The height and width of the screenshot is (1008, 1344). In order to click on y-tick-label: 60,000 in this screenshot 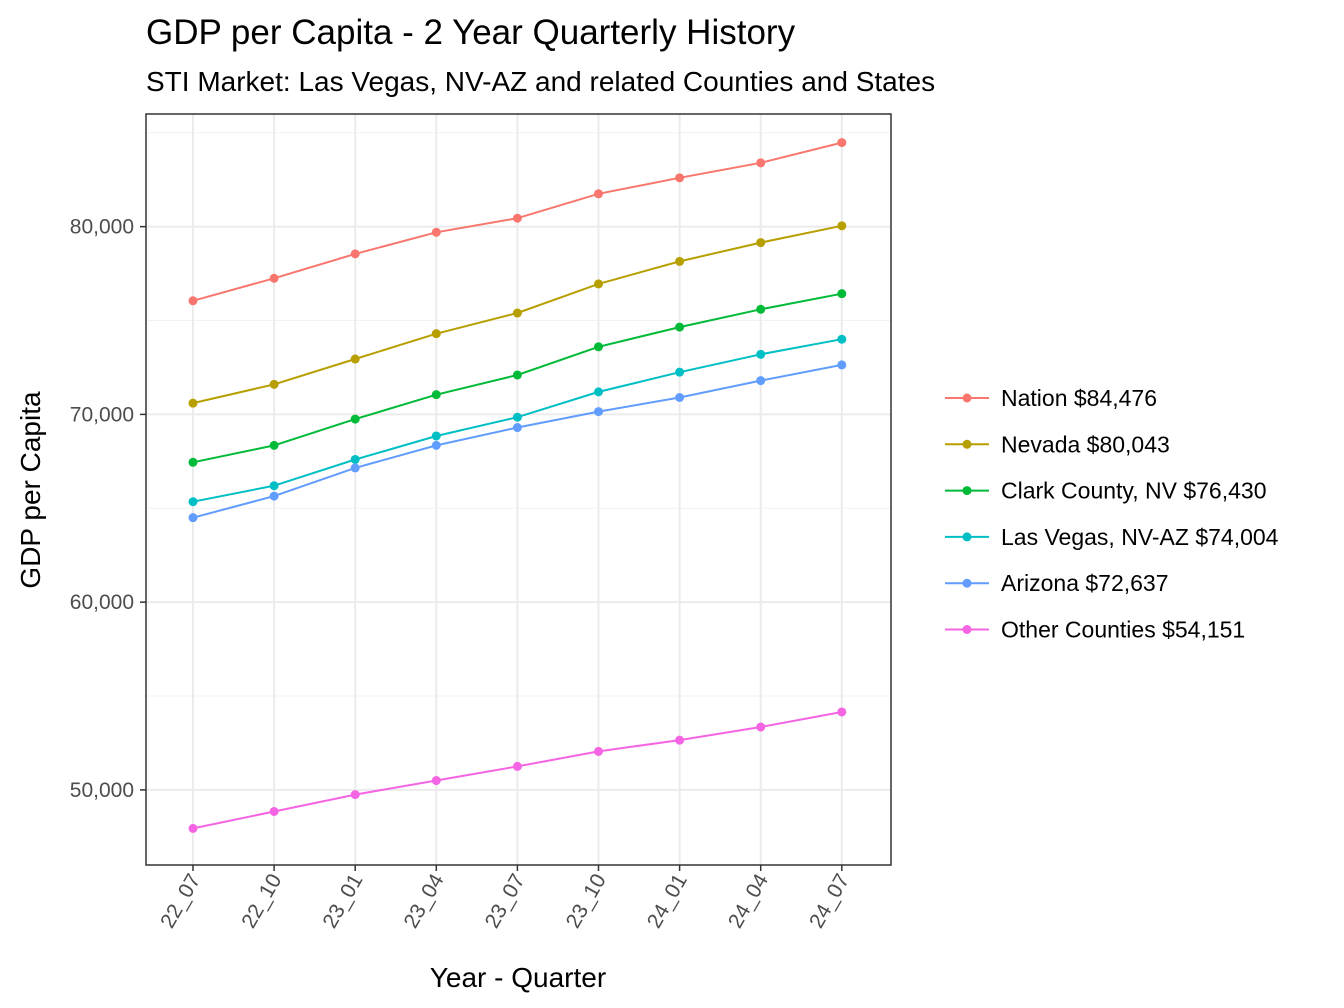, I will do `click(102, 602)`.